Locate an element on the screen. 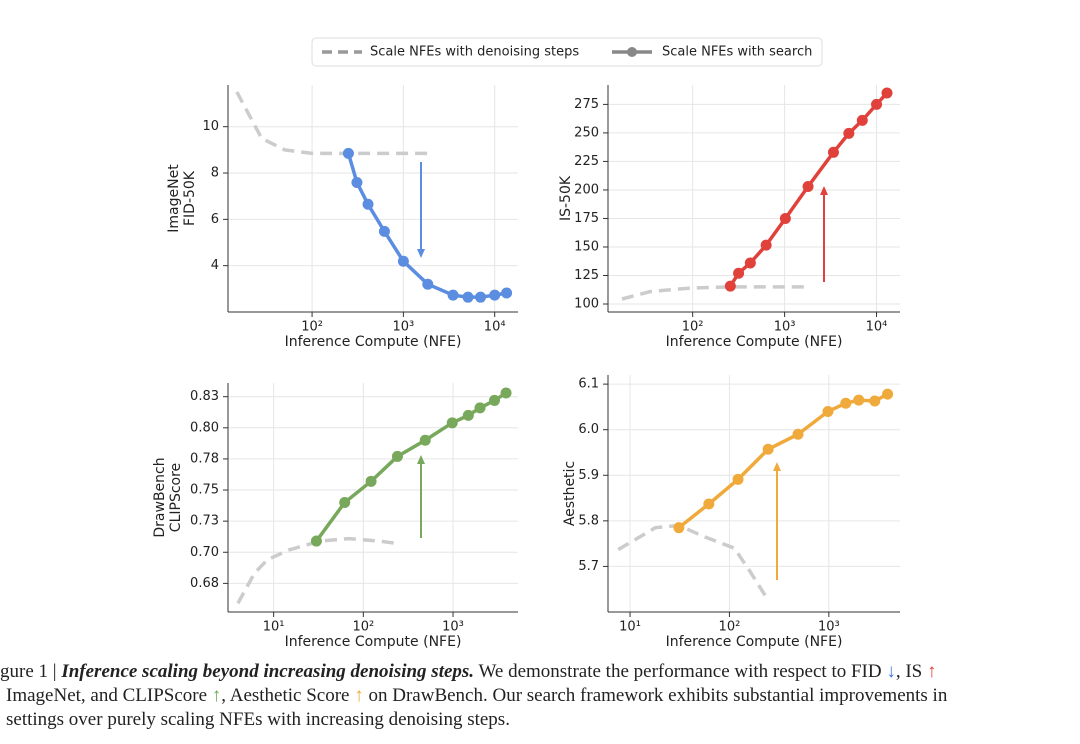 This screenshot has width=1080, height=744. y-axis-label: Aesthetic is located at coordinates (570, 493).